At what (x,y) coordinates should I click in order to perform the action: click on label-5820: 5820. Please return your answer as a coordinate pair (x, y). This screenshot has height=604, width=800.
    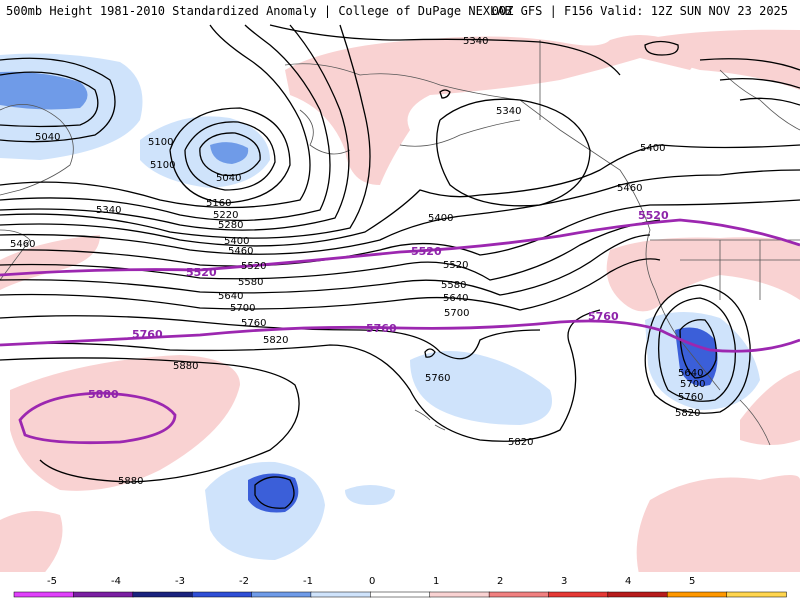
    Looking at the image, I should click on (275, 340).